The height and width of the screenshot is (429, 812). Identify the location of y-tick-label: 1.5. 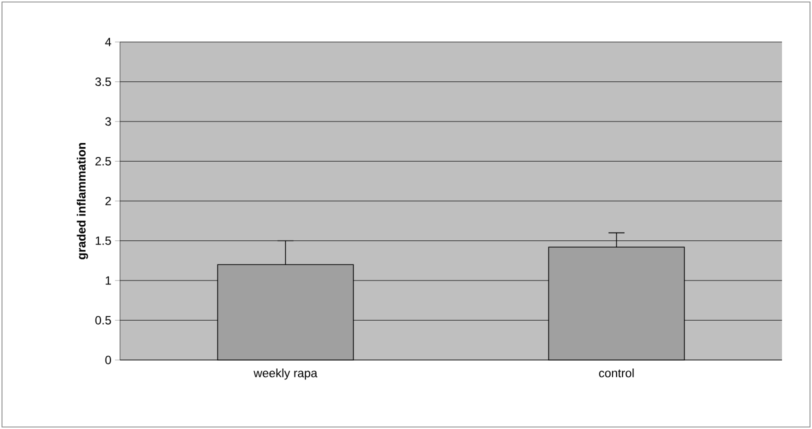
(103, 240).